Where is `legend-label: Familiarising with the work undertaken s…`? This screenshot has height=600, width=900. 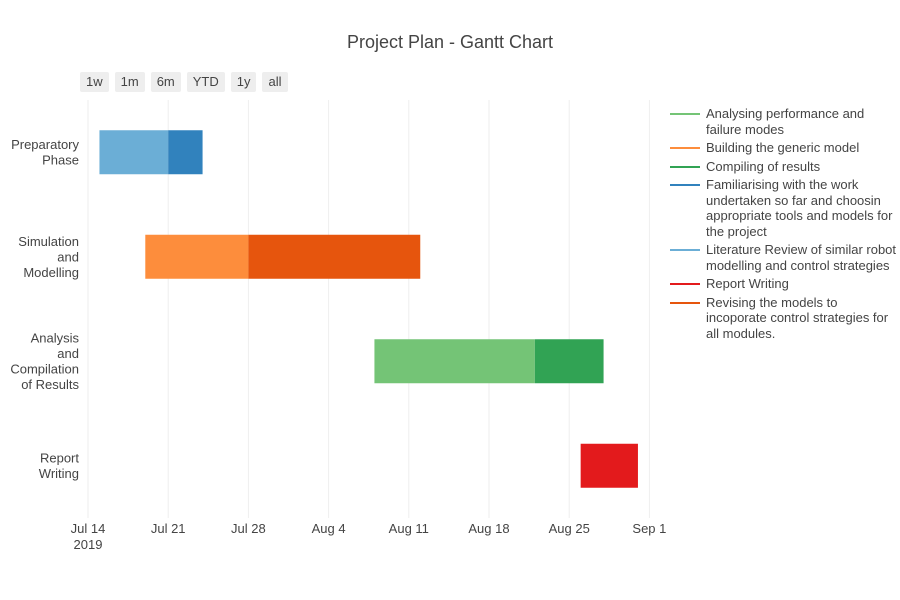
legend-label: Familiarising with the work undertaken s… is located at coordinates (799, 208).